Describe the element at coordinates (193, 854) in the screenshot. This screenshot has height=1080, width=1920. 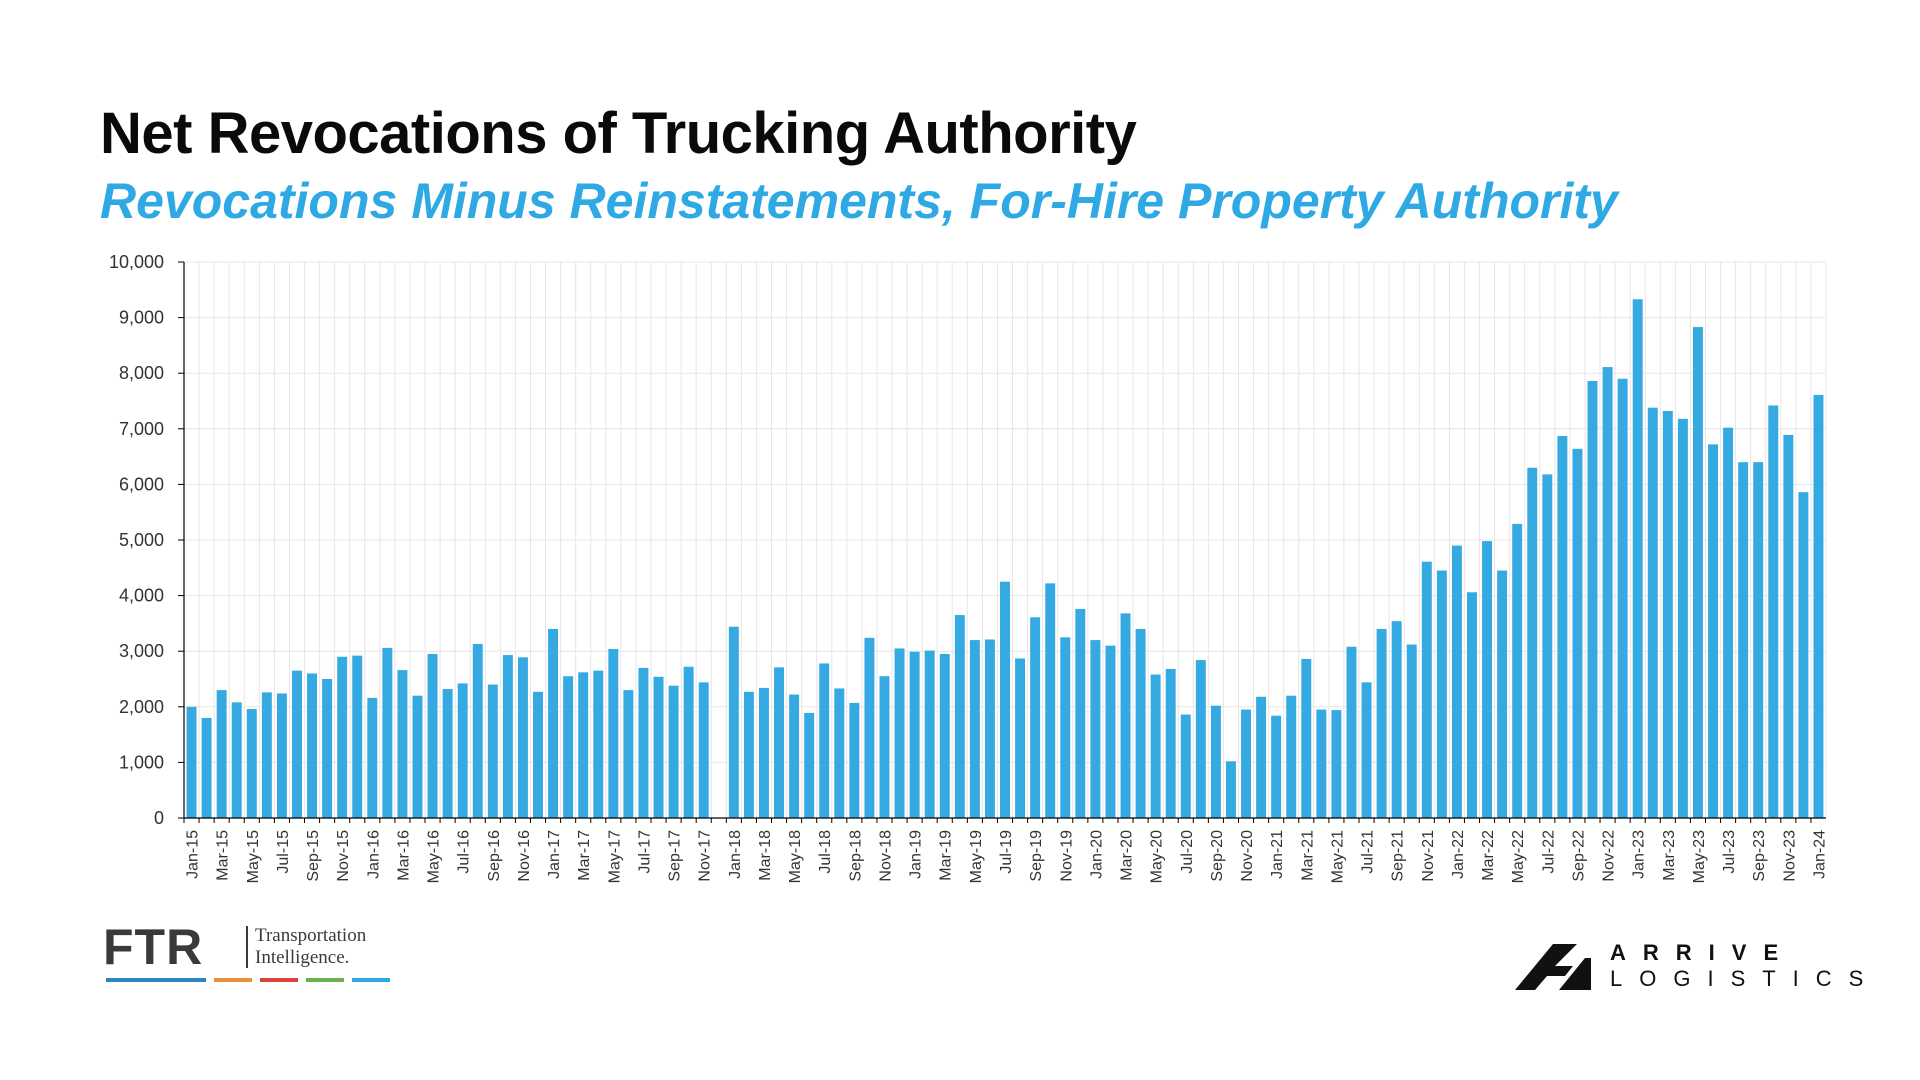
I see `x-tick-label: Jan-15` at that location.